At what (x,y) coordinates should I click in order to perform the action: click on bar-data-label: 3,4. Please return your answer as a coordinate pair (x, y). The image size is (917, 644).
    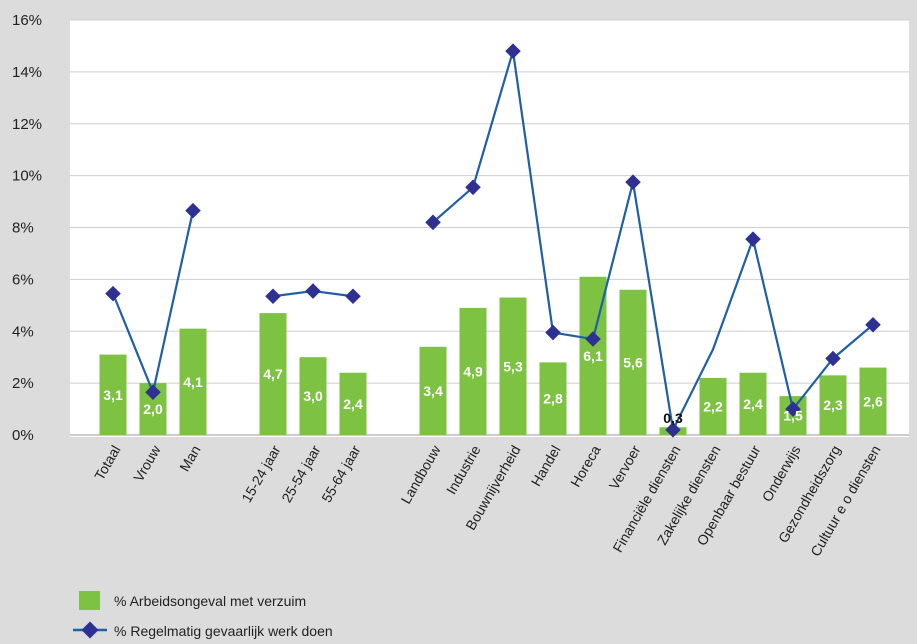
    Looking at the image, I should click on (433, 391).